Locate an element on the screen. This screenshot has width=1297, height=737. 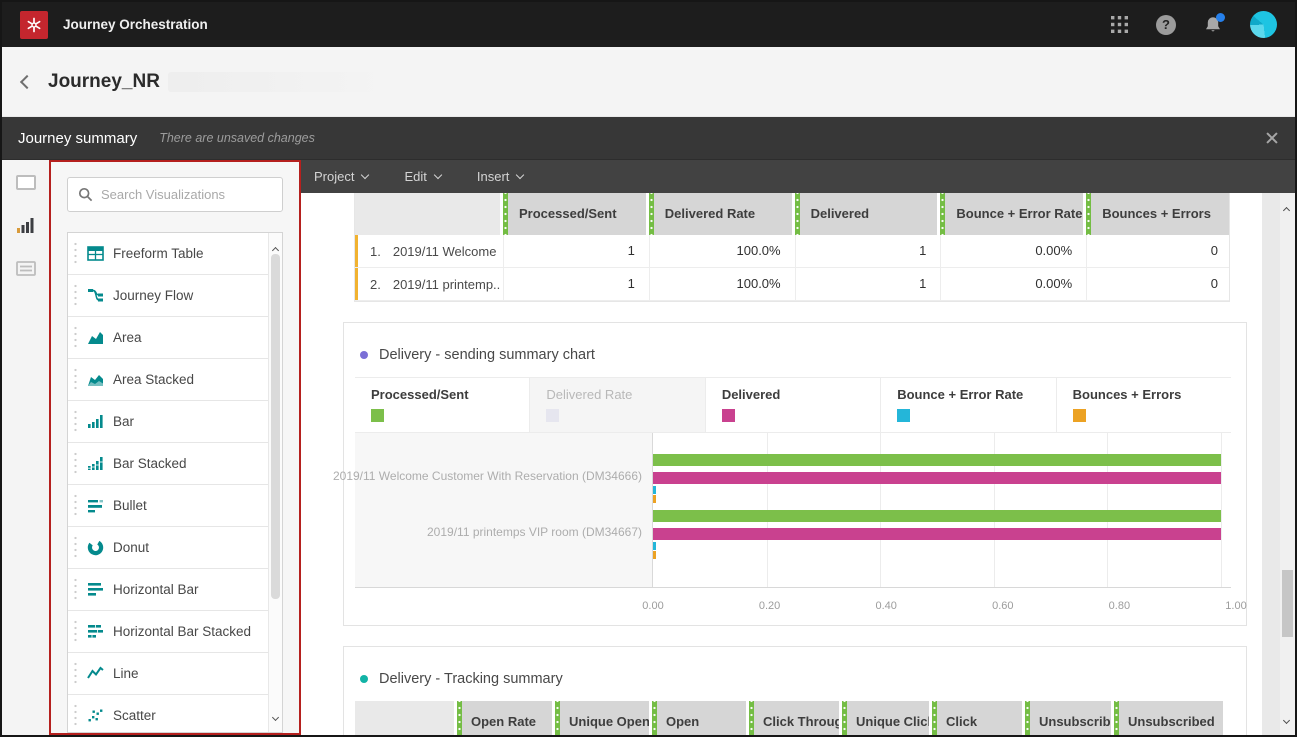
area-icon is located at coordinates (95, 337).